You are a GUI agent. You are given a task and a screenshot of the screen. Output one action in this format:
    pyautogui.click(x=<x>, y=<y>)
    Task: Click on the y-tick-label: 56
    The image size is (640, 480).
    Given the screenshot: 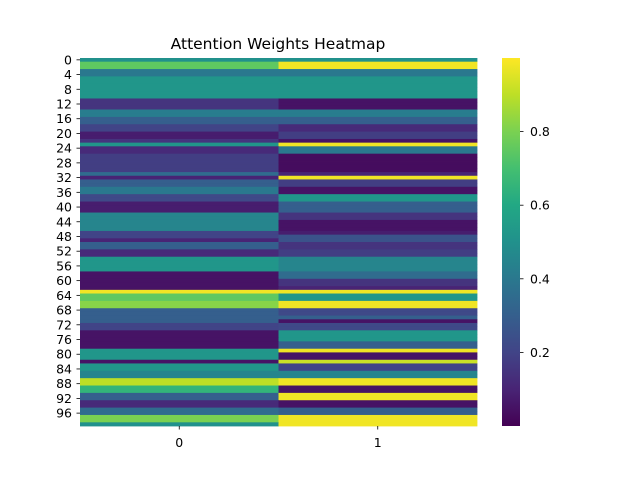 What is the action you would take?
    pyautogui.click(x=64, y=265)
    